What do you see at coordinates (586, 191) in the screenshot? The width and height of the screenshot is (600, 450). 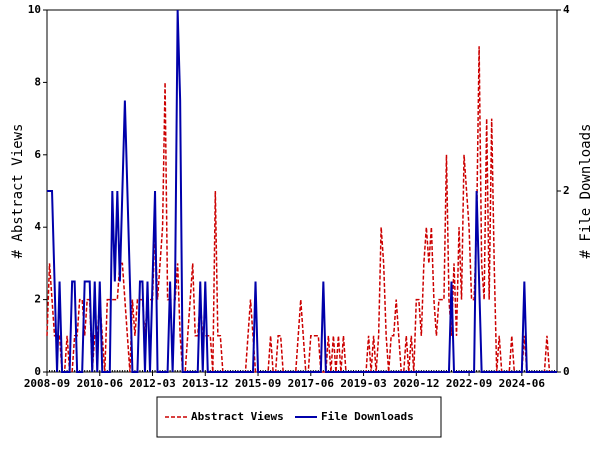 I see `y2-axis-label: # File Downloads` at bounding box center [586, 191].